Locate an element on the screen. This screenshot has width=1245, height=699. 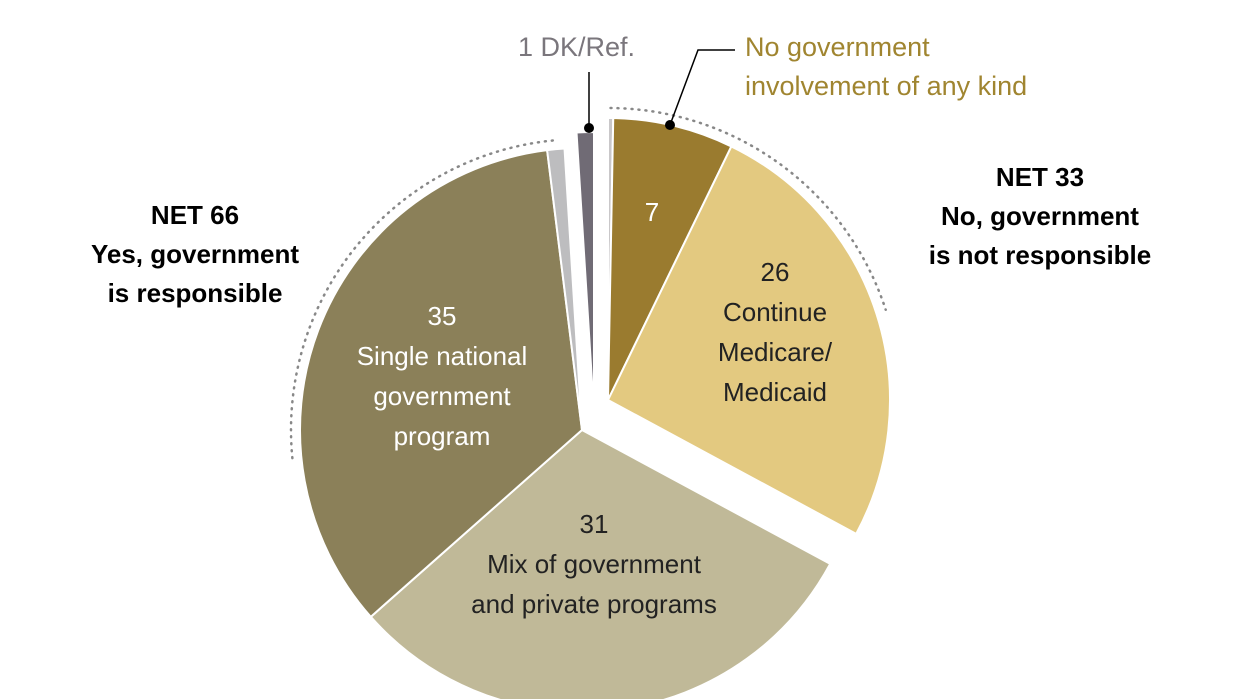
single-text2: government is located at coordinates (442, 396).